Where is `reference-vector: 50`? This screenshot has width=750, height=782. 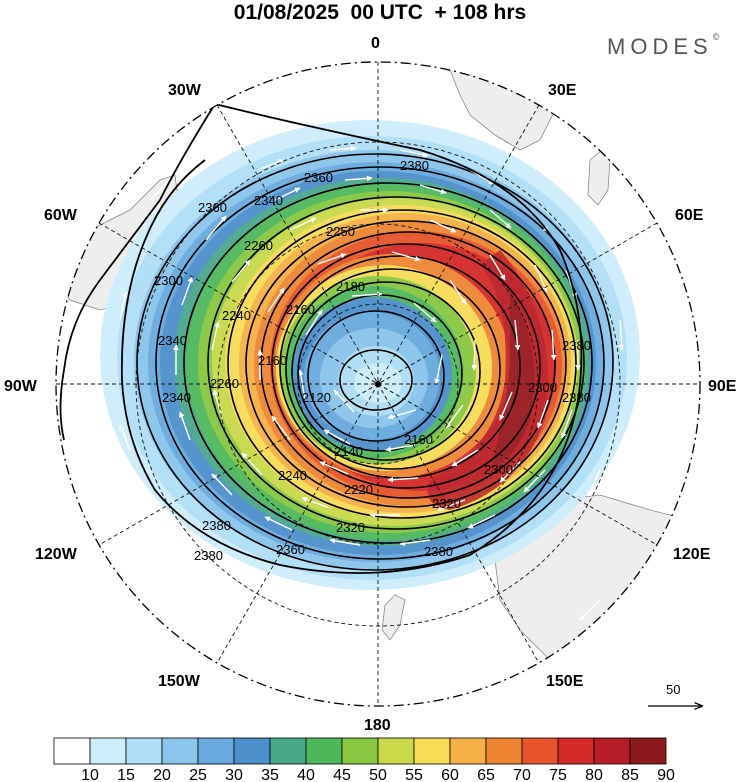
reference-vector: 50 is located at coordinates (675, 694).